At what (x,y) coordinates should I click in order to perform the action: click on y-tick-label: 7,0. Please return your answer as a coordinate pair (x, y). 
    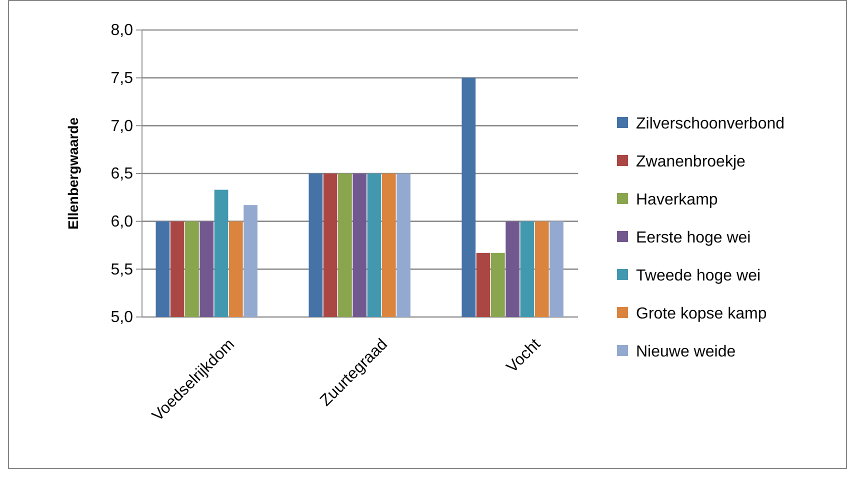
    Looking at the image, I should click on (122, 126).